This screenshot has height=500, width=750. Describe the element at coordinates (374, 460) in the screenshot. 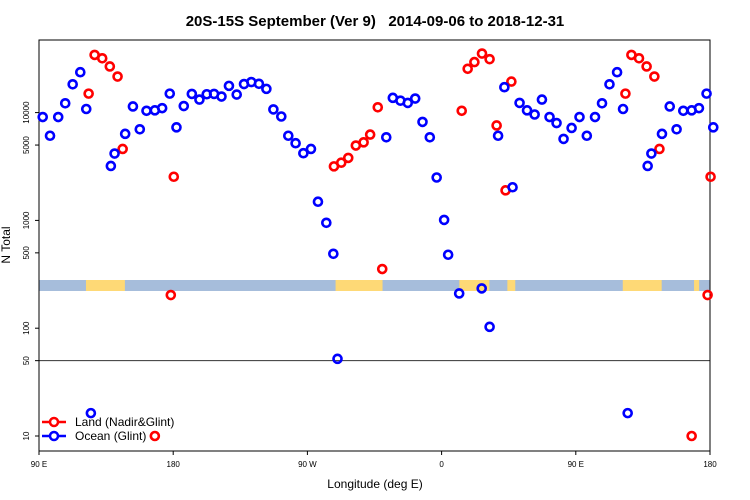

I see `x-axis: 90 E 180 90 W 0 90 E 180` at that location.